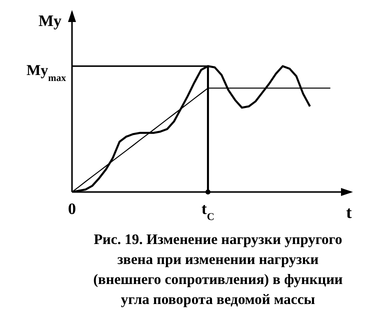 This screenshot has width=366, height=330. I want to click on y-axis-title: My, so click(50, 21).